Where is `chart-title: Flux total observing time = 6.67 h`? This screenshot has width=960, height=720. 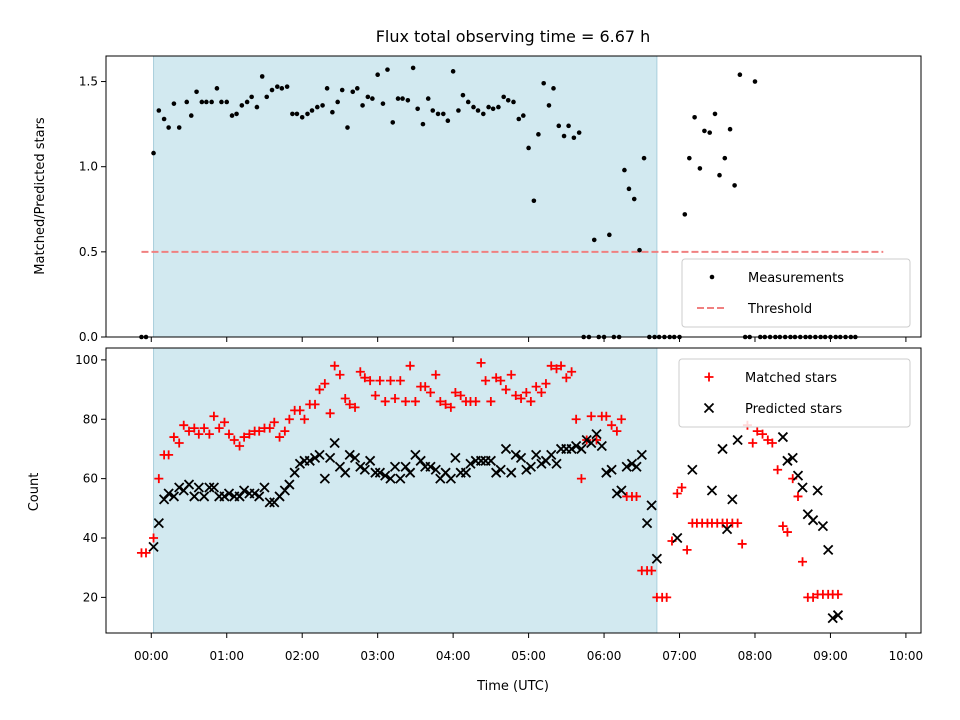 chart-title: Flux total observing time = 6.67 h is located at coordinates (513, 36).